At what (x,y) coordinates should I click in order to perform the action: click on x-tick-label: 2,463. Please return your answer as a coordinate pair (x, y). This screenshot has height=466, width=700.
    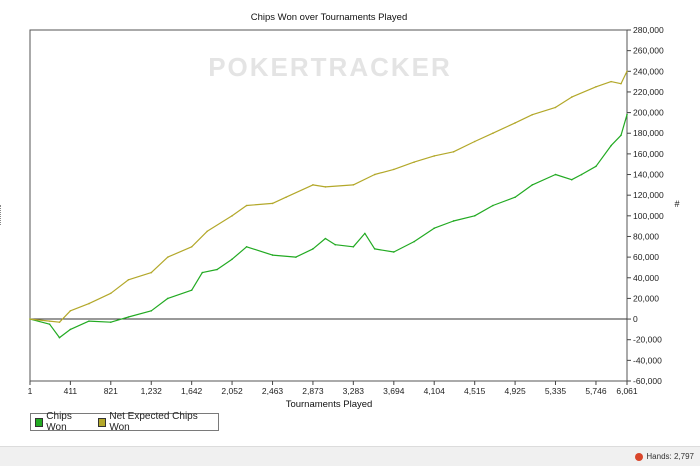
    Looking at the image, I should click on (273, 391).